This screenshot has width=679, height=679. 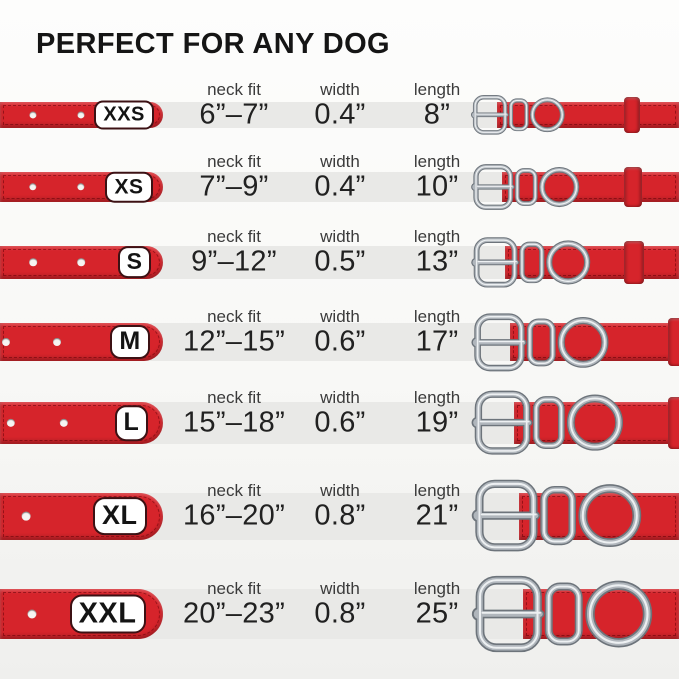 What do you see at coordinates (437, 422) in the screenshot?
I see `value-length: 19”` at bounding box center [437, 422].